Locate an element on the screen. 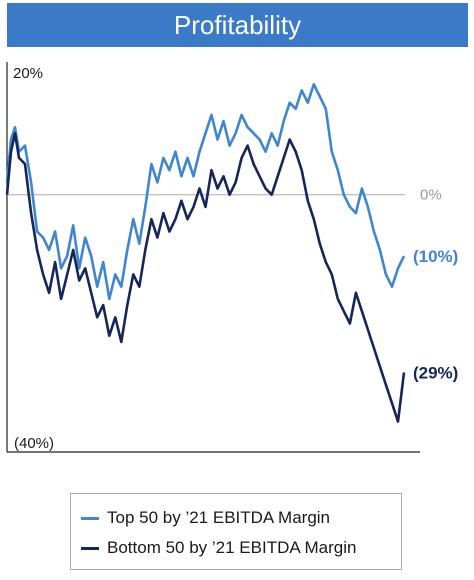 This screenshot has height=580, width=474. y-tick-label-zero: 0% is located at coordinates (431, 195).